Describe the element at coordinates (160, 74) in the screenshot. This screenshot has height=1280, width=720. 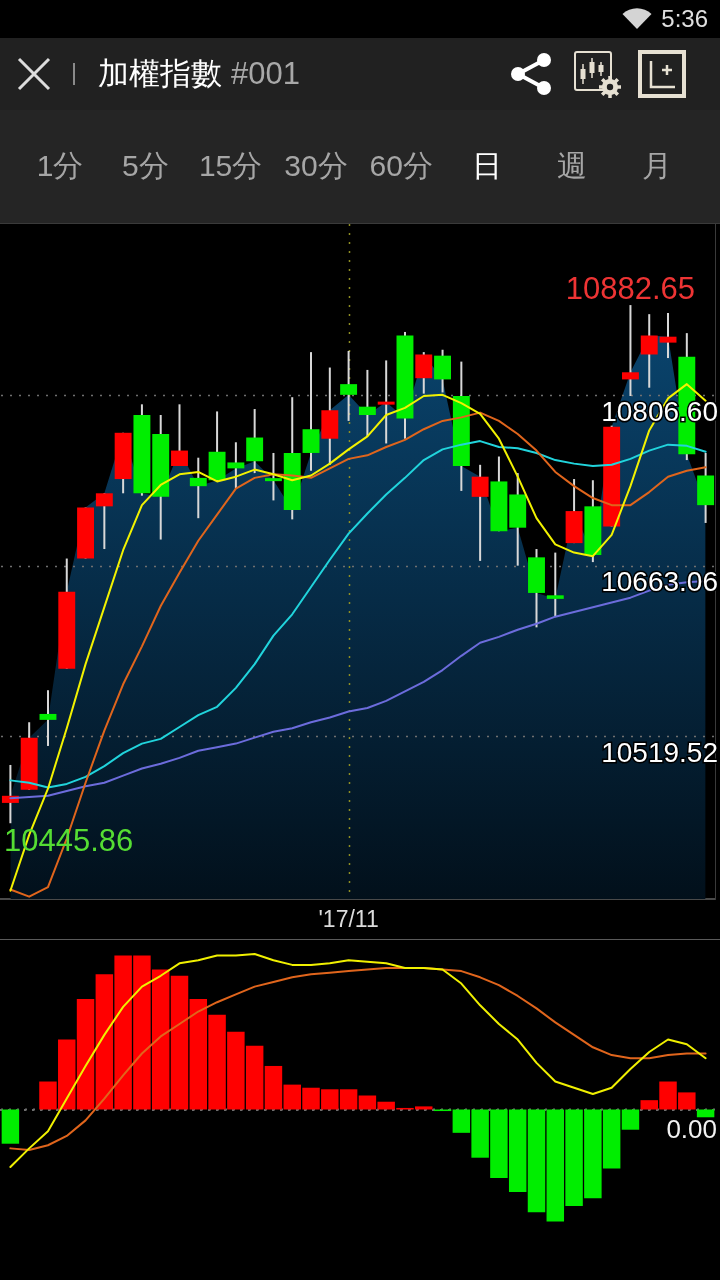
I see `chart-title: 加權指數` at that location.